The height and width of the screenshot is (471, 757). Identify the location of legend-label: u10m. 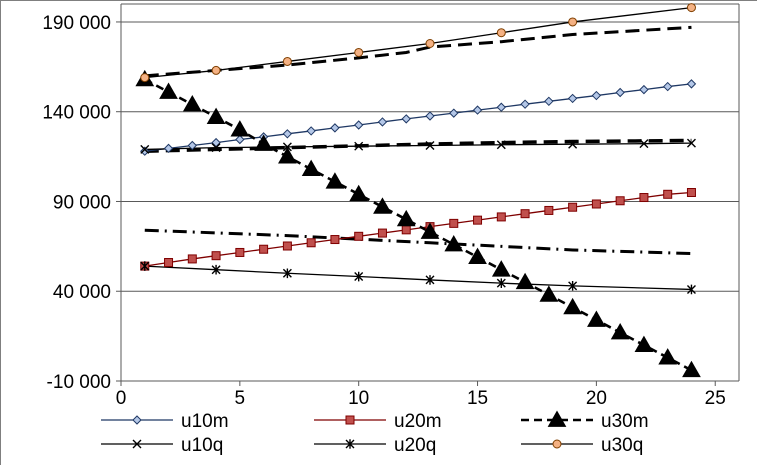
(205, 421).